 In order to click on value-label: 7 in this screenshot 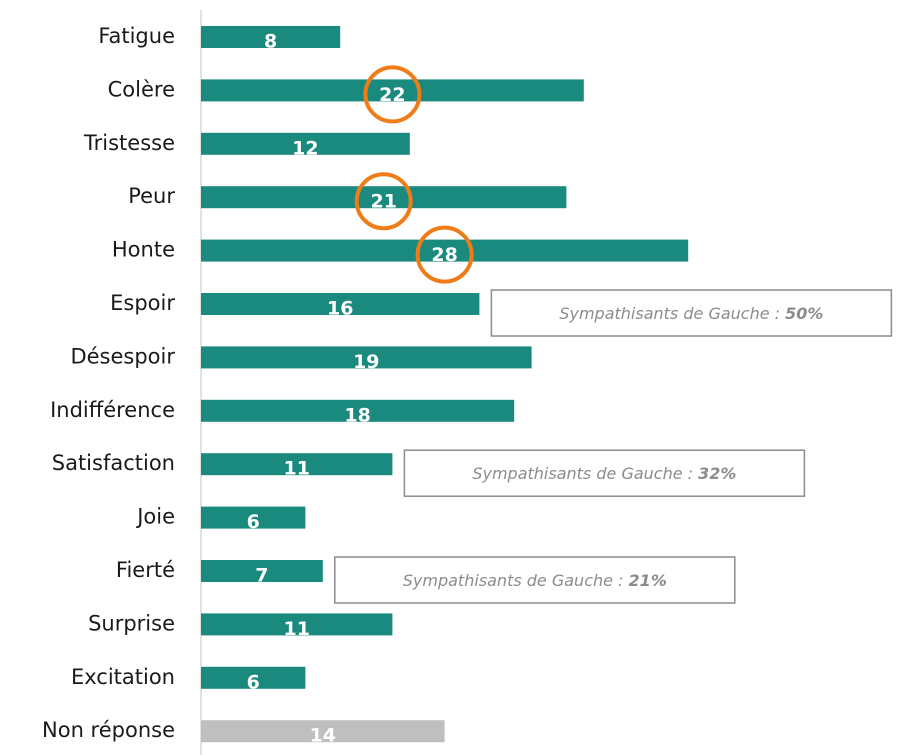, I will do `click(261, 576)`.